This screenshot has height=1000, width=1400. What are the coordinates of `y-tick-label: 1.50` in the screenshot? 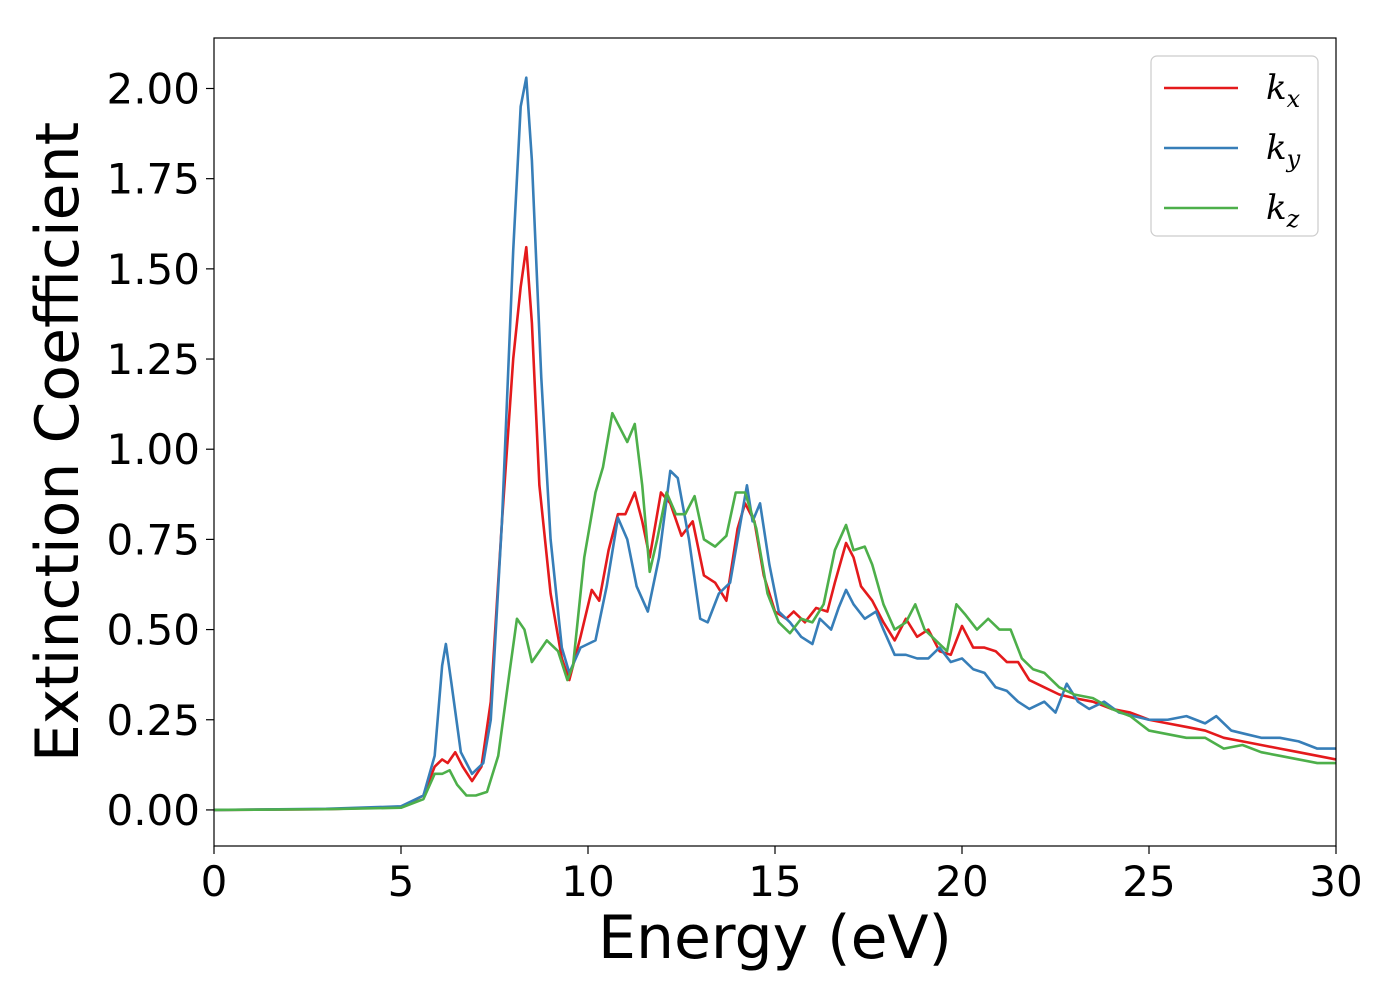 It's located at (153, 269).